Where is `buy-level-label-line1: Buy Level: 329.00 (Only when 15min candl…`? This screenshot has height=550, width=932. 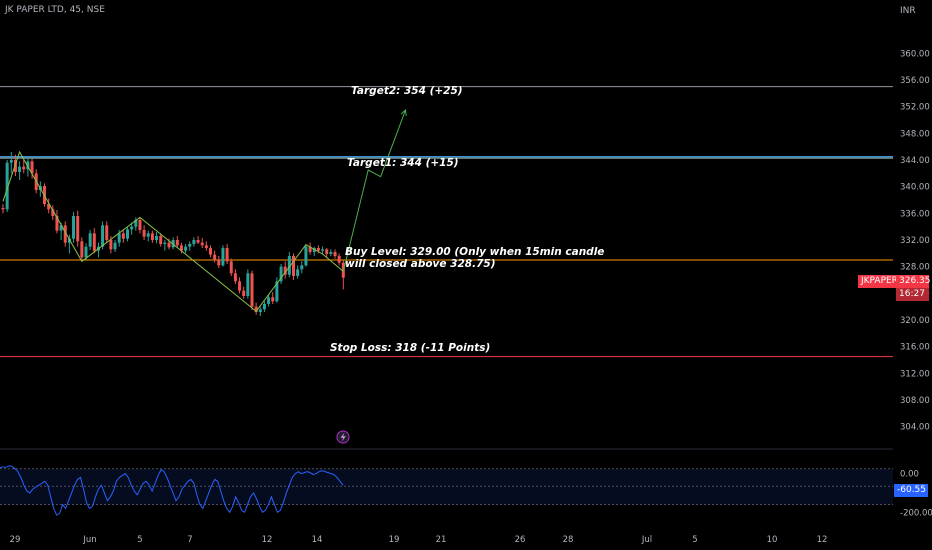 buy-level-label-line1: Buy Level: 329.00 (Only when 15min candl… is located at coordinates (475, 252).